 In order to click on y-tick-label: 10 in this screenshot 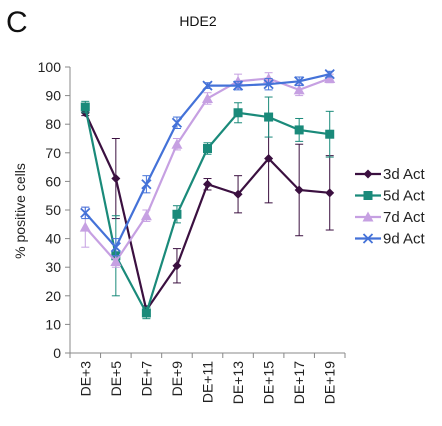, I will do `click(53, 324)`.